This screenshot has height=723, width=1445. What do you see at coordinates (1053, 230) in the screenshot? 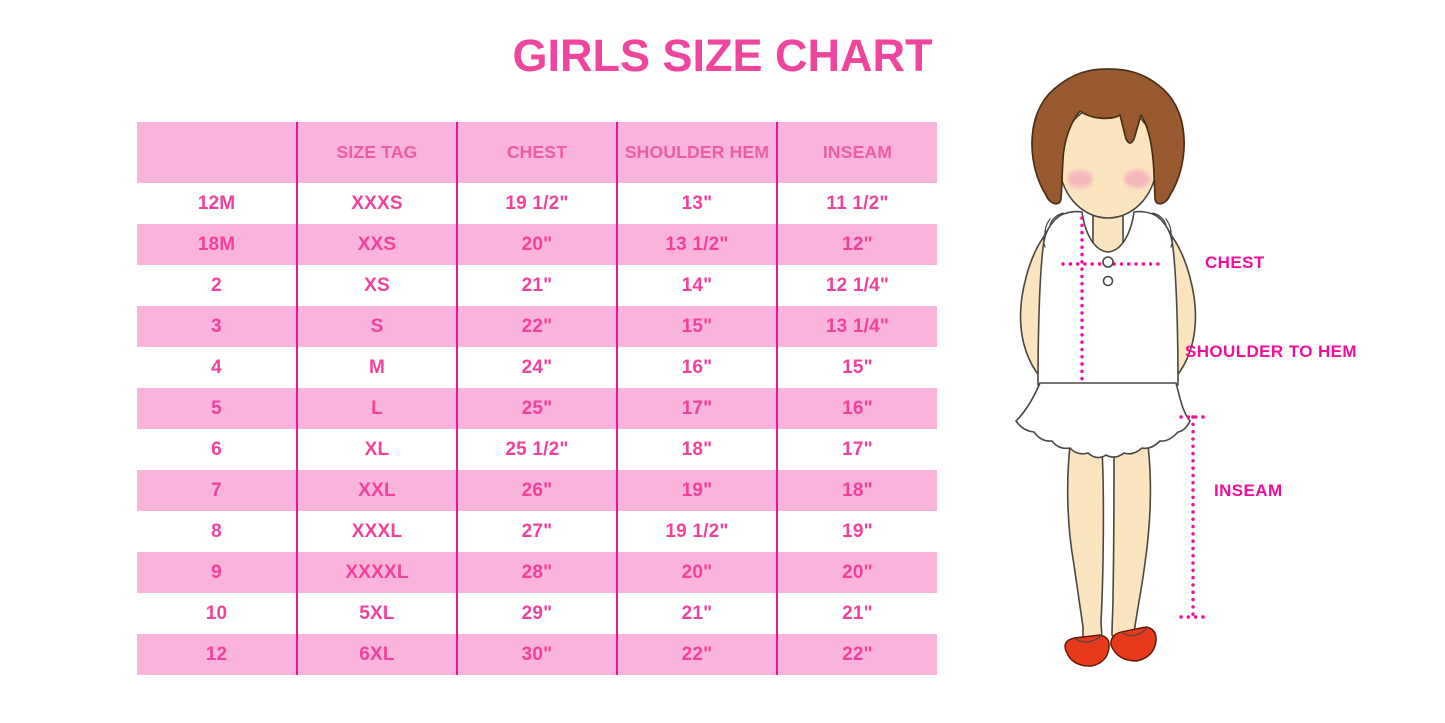
I see `left-ruffle` at bounding box center [1053, 230].